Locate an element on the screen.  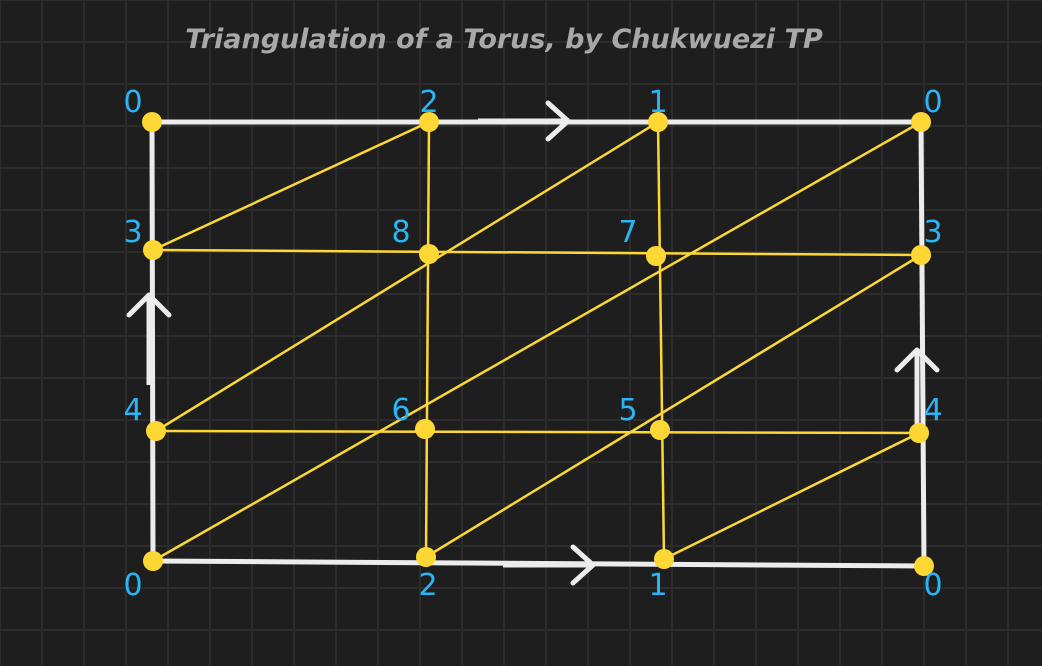
vertex-label: 6 is located at coordinates (400, 410).